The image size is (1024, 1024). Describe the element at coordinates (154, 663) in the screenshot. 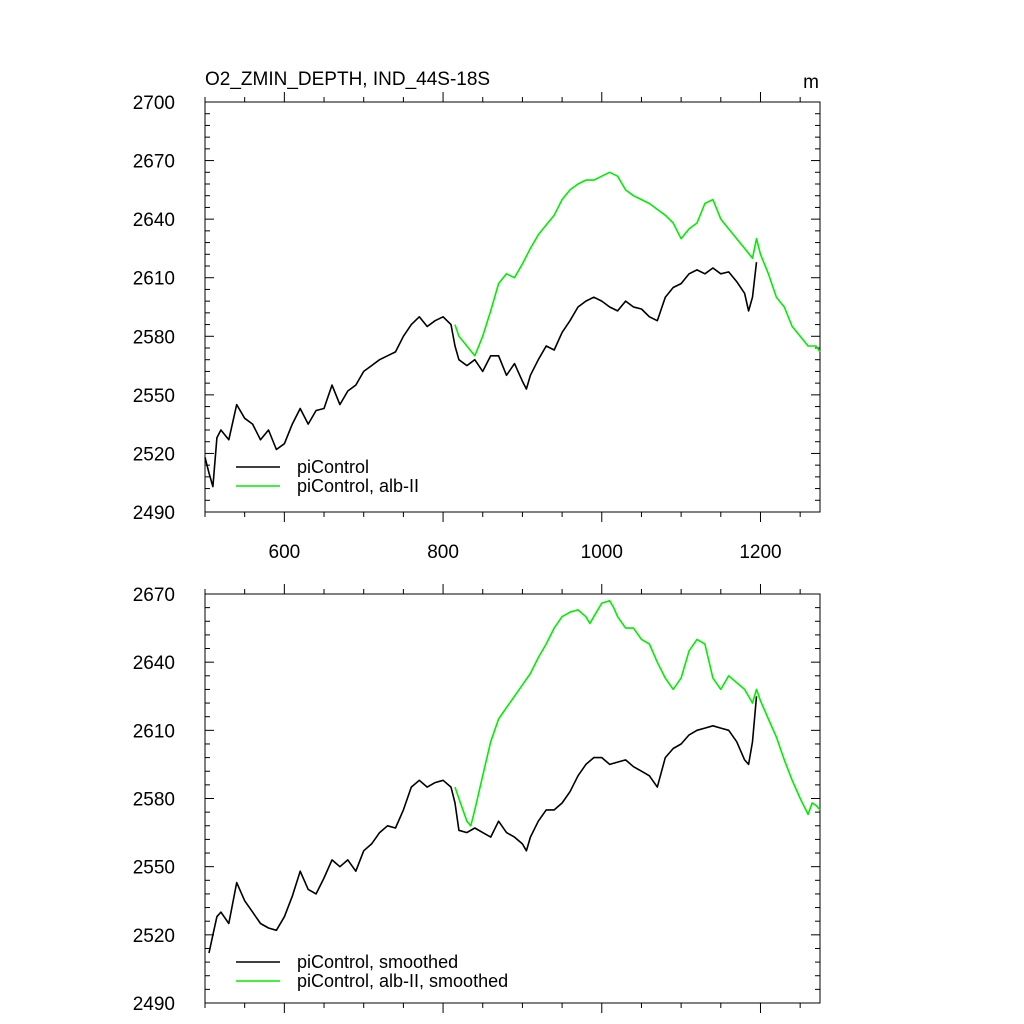

I see `panel-2-ytick-label: 2640` at that location.